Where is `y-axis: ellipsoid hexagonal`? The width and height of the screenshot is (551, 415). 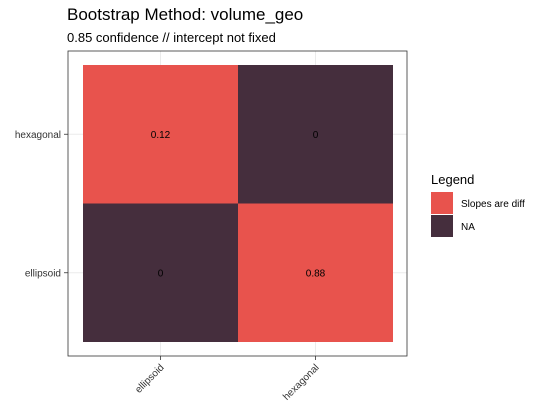 y-axis: ellipsoid hexagonal is located at coordinates (41, 204).